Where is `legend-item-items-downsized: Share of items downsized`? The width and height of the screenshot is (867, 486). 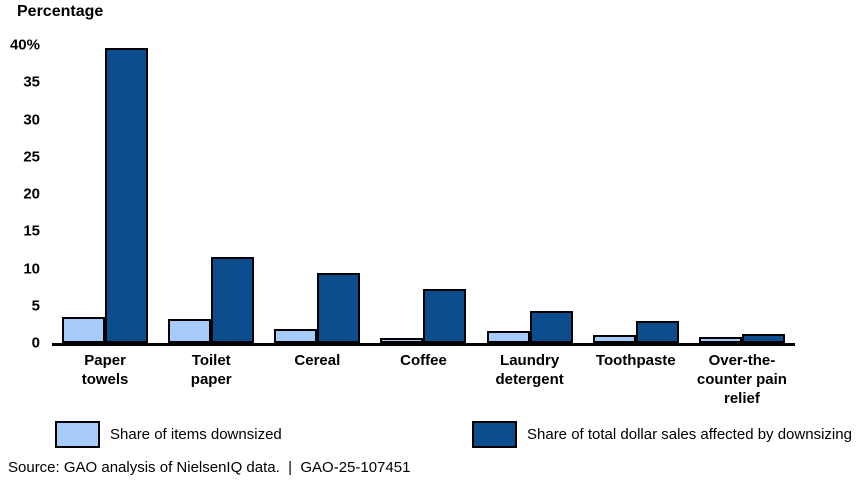
legend-item-items-downsized: Share of items downsized is located at coordinates (168, 434).